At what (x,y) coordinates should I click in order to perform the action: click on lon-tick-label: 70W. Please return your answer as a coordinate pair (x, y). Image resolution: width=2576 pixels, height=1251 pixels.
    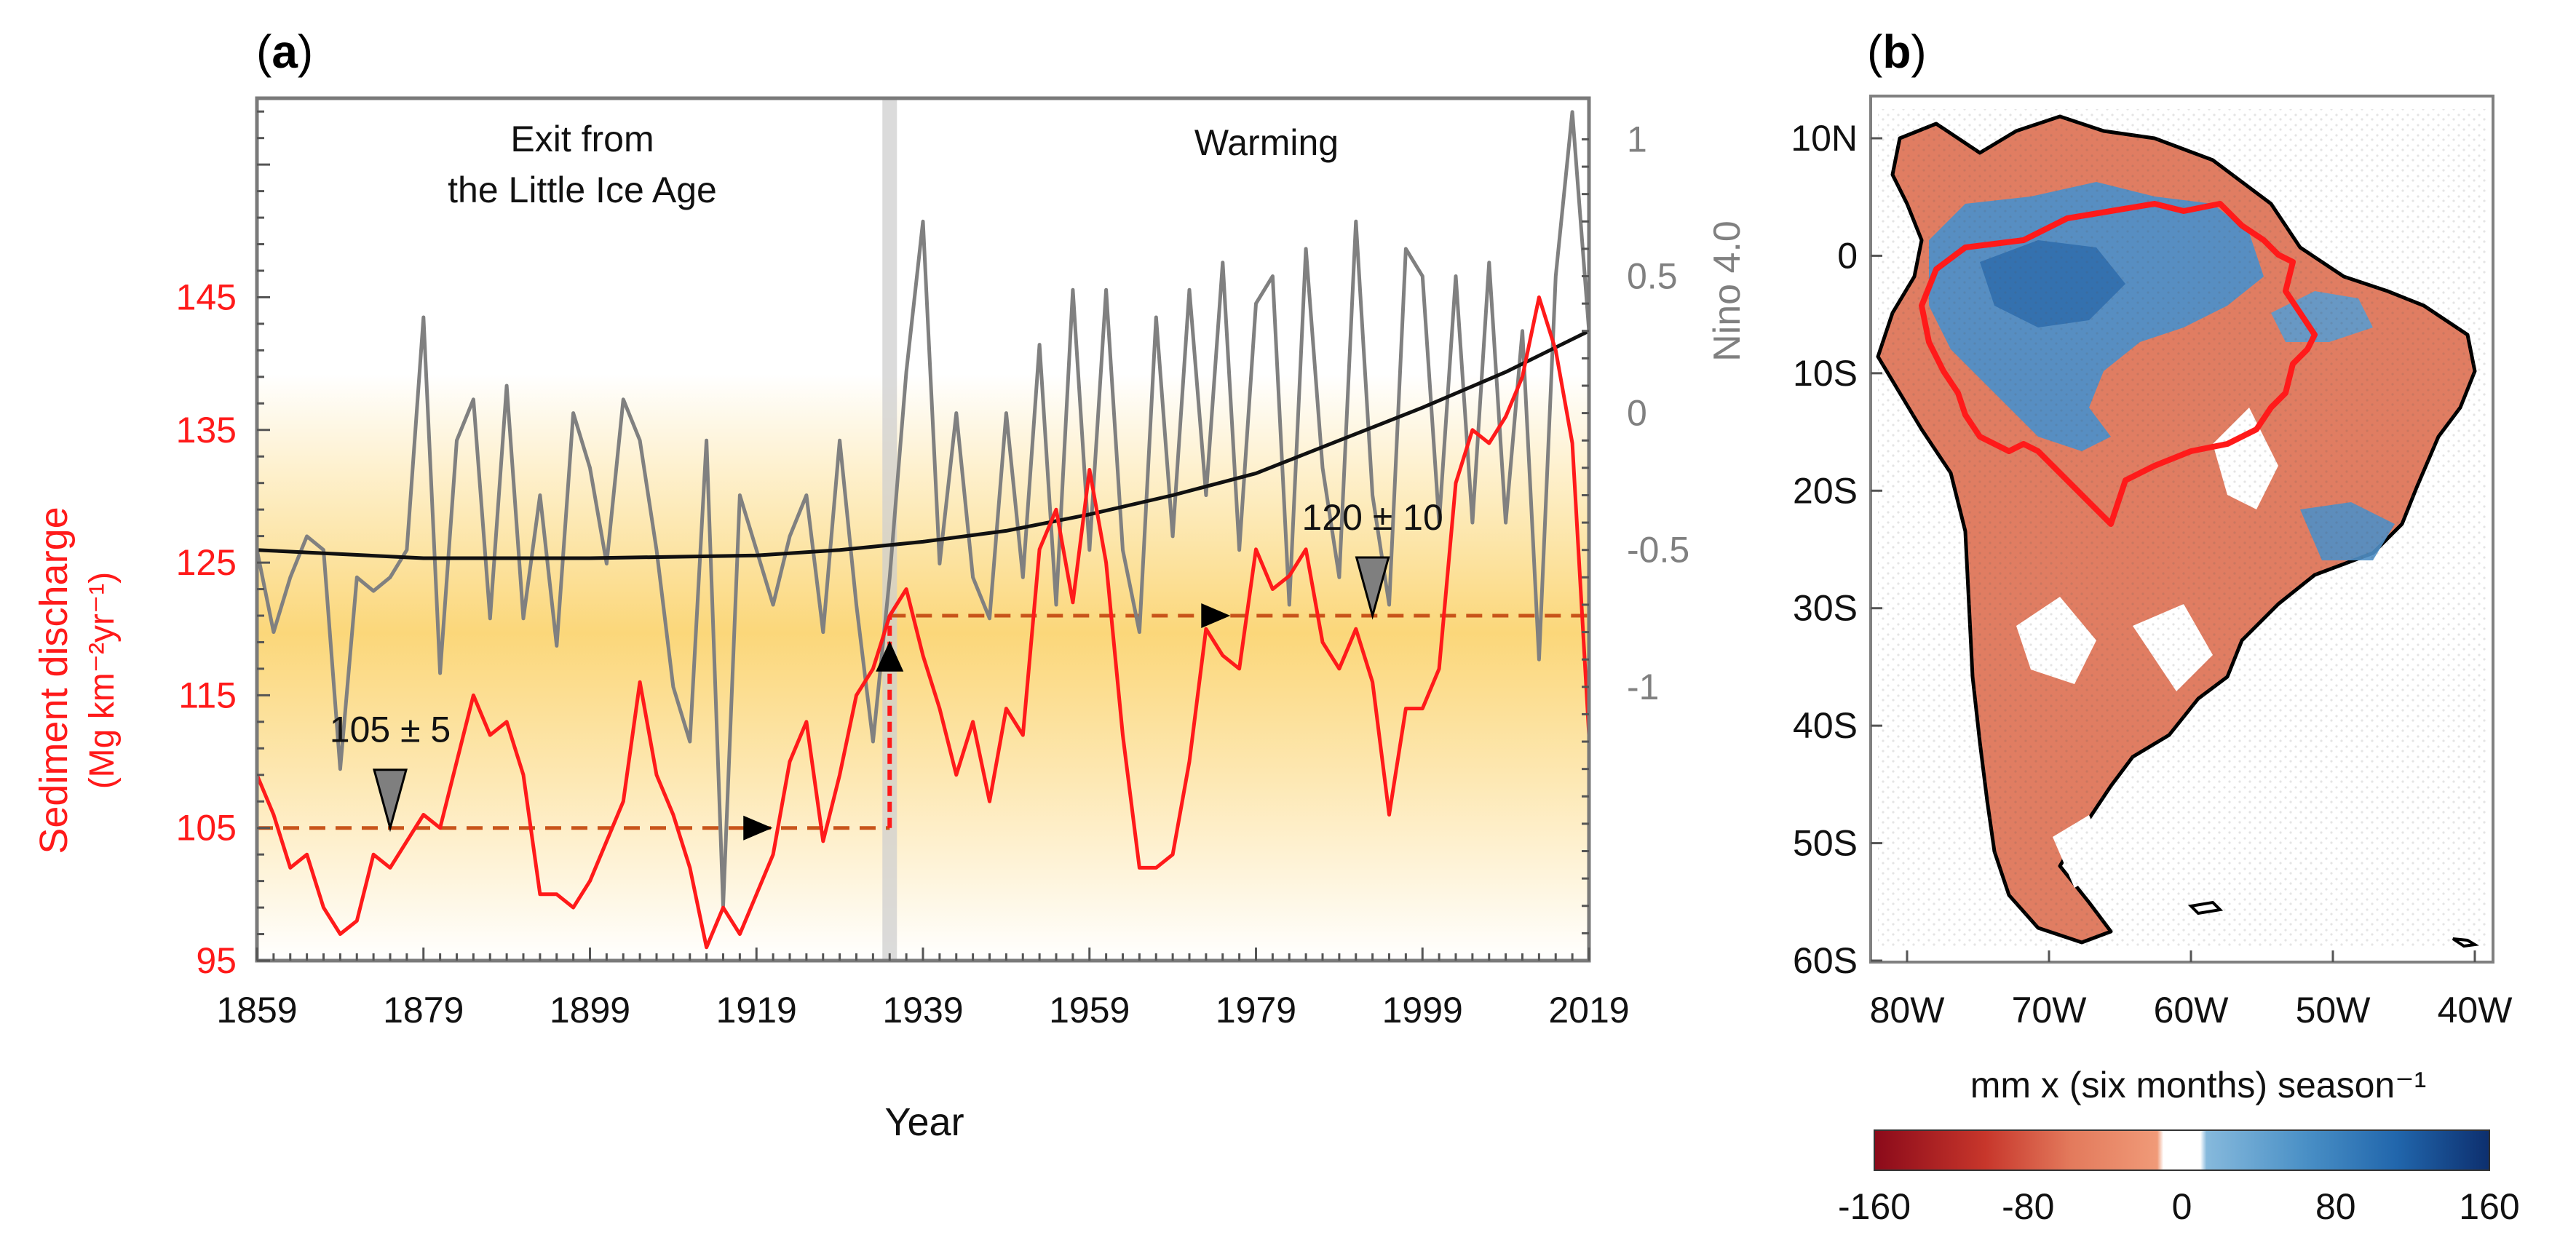
    Looking at the image, I should click on (2050, 1010).